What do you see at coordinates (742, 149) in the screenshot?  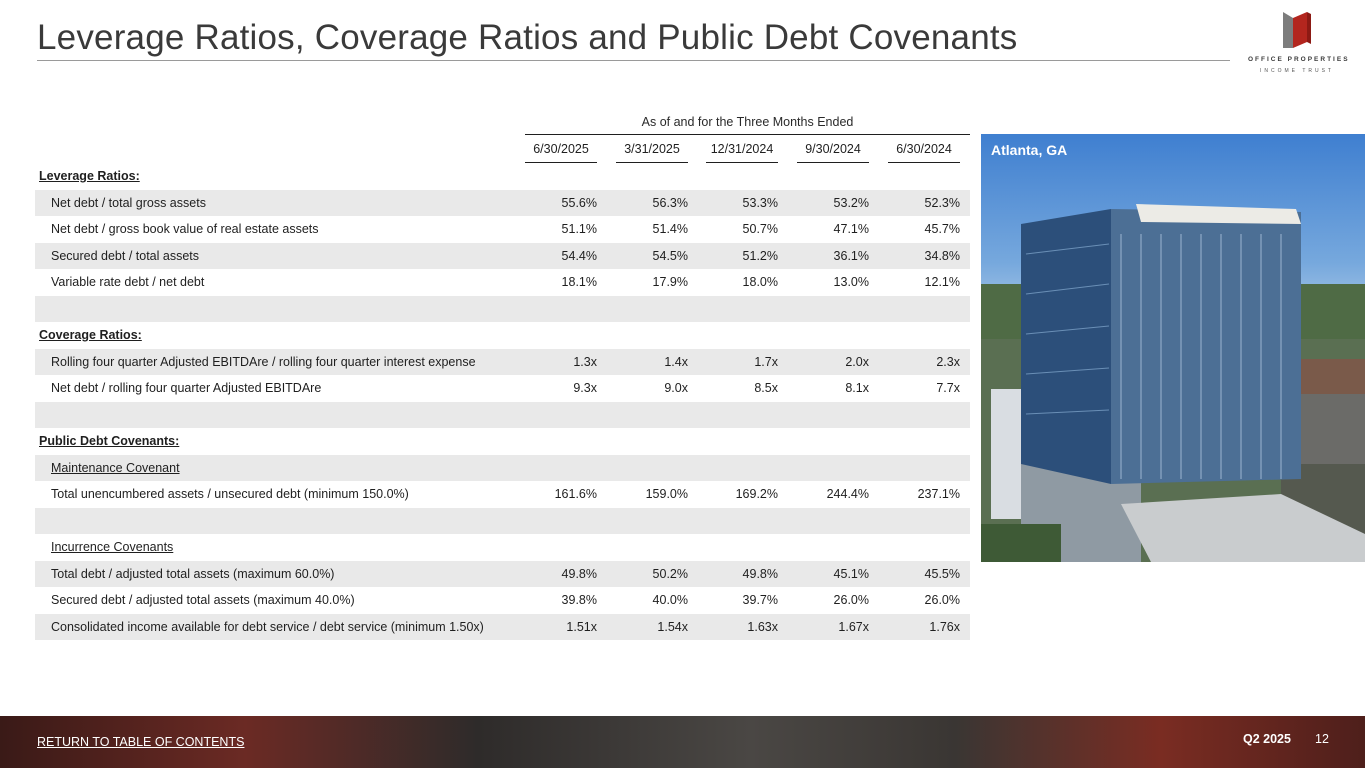 I see `column-header: 12/31/2024` at bounding box center [742, 149].